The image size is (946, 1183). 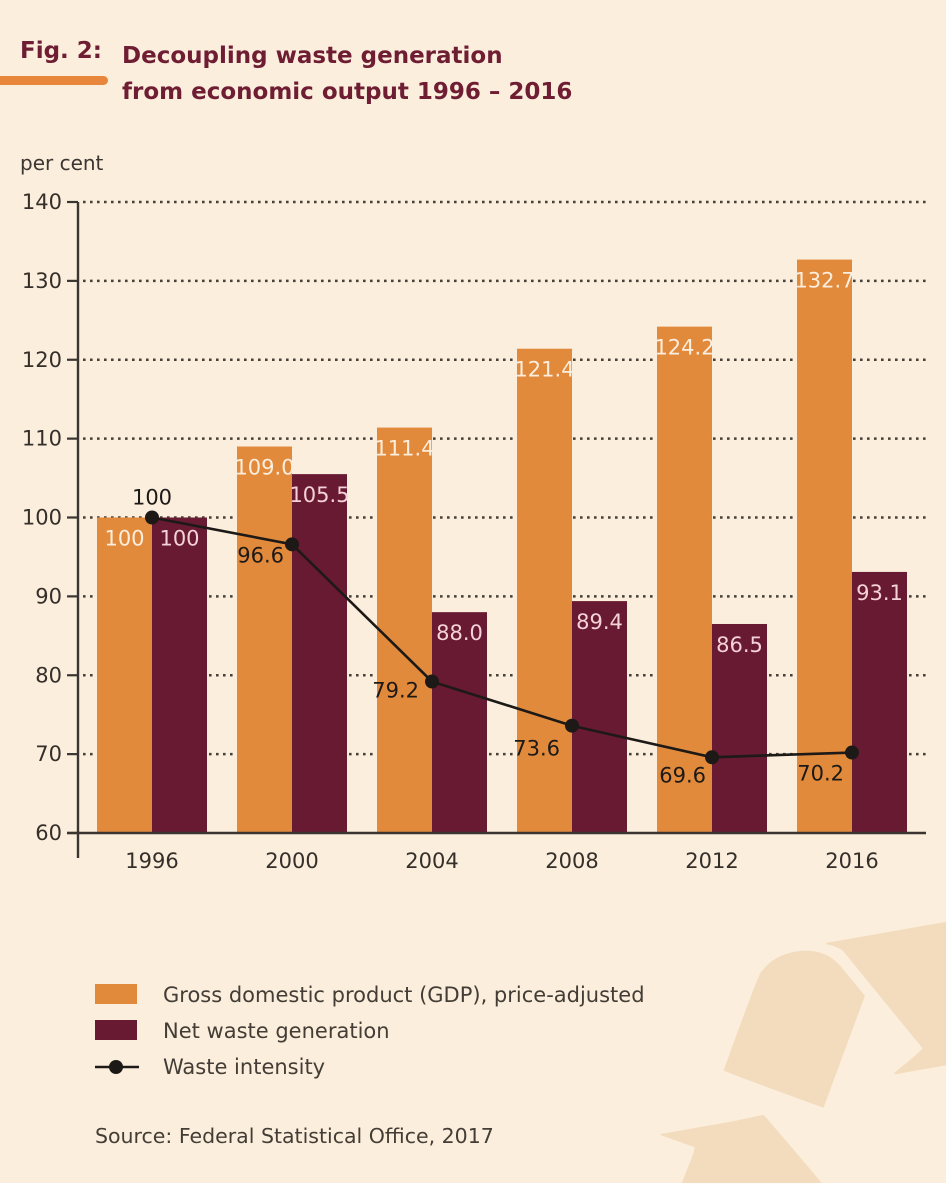 I want to click on waste-legend-label: Net waste generation, so click(x=276, y=1031).